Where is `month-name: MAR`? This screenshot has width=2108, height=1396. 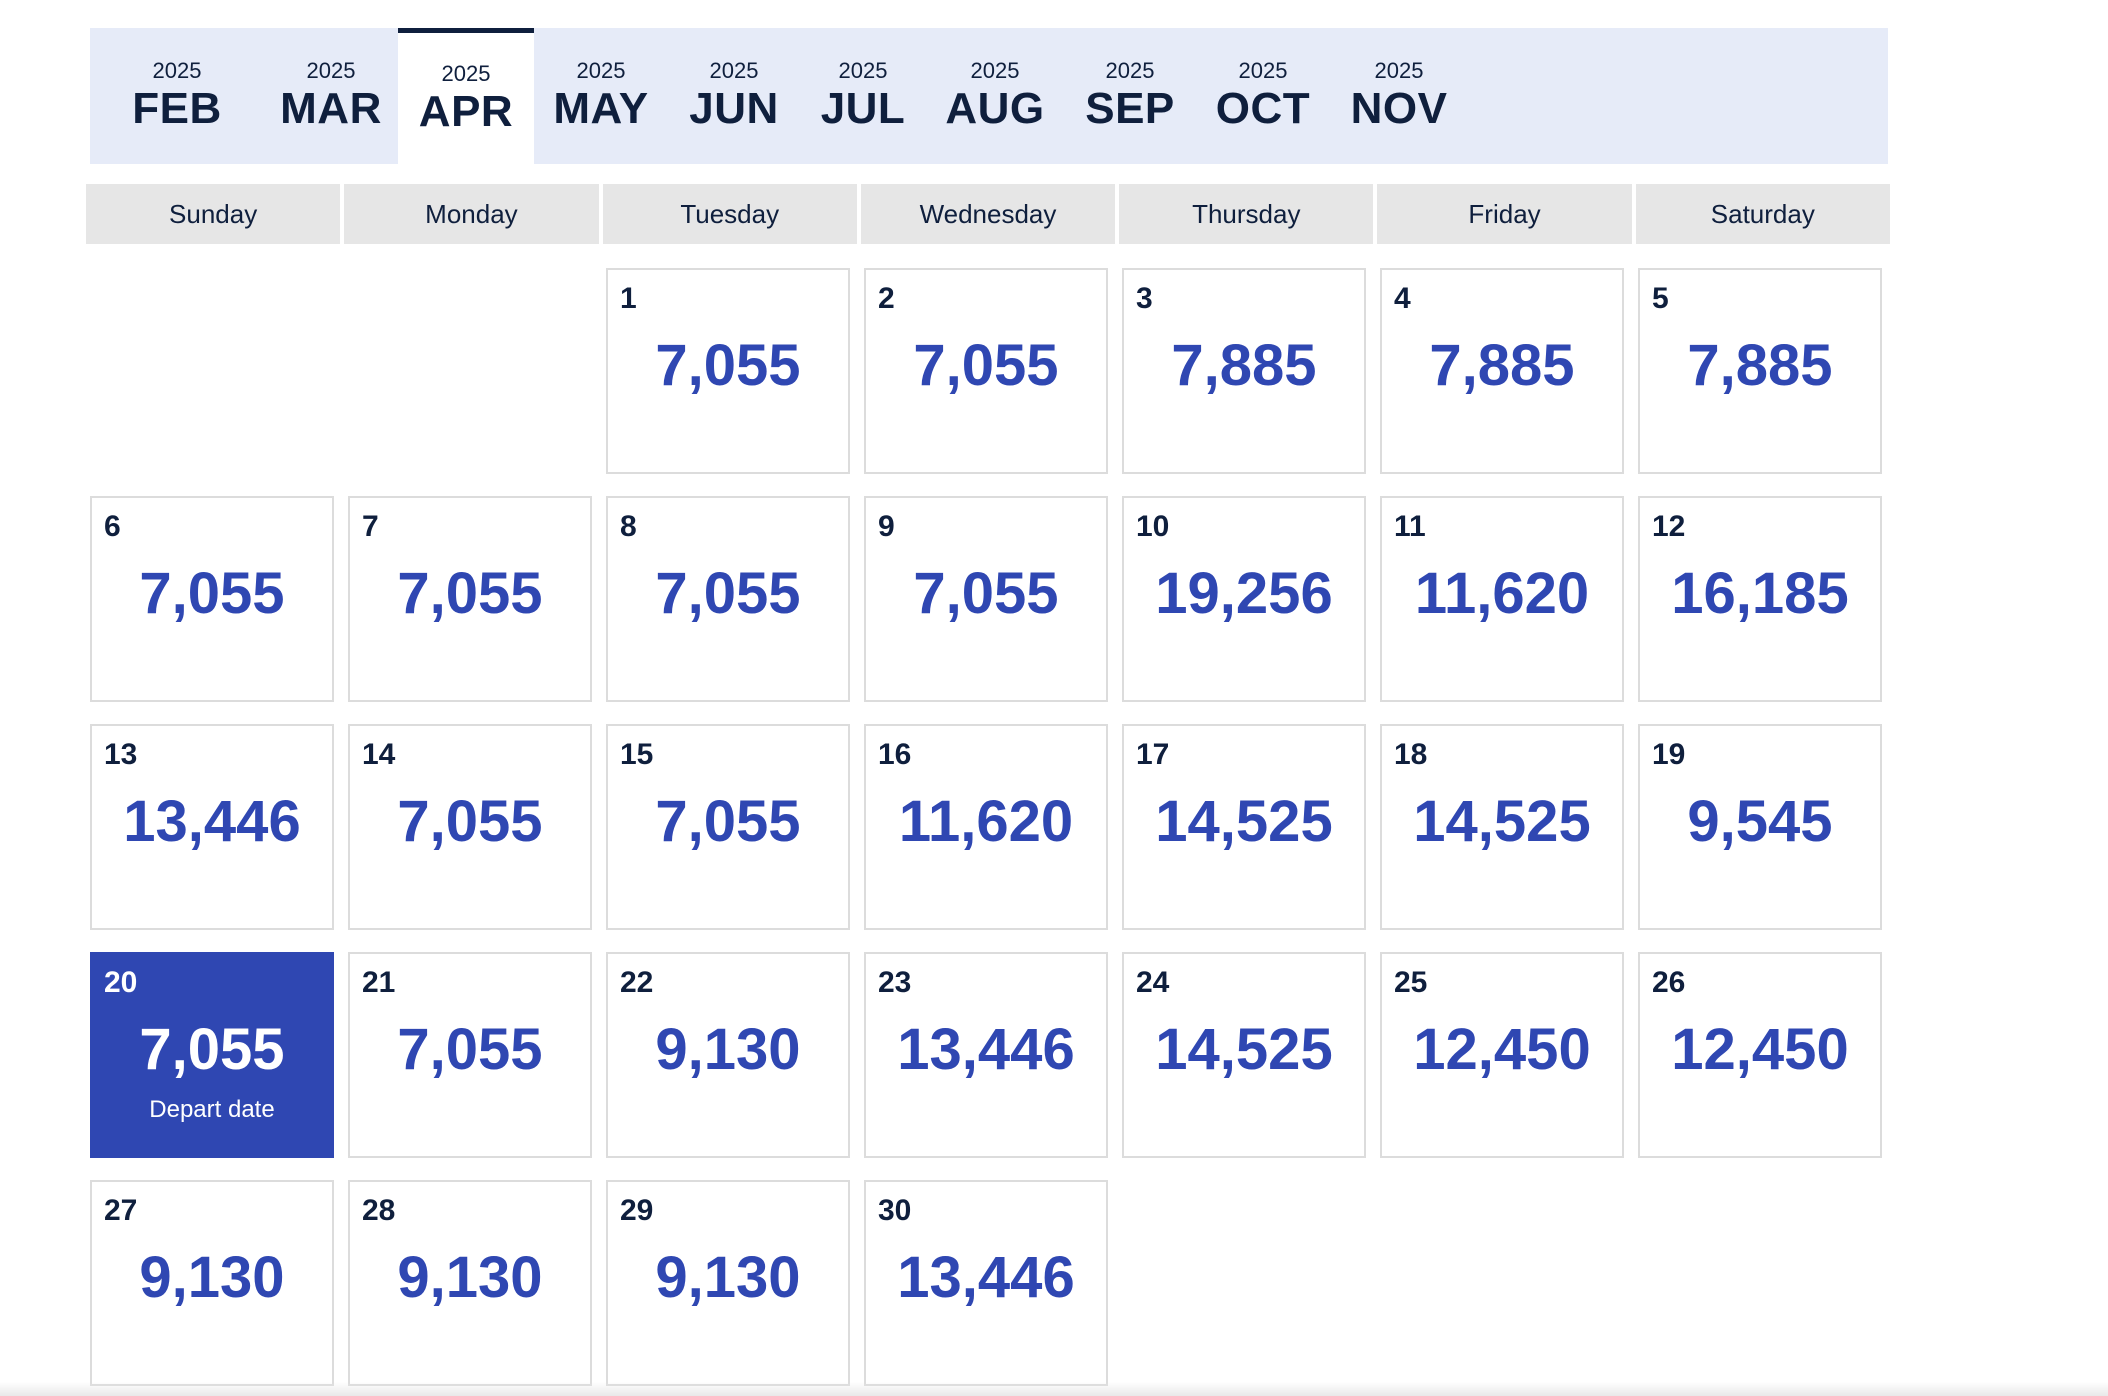 month-name: MAR is located at coordinates (331, 108).